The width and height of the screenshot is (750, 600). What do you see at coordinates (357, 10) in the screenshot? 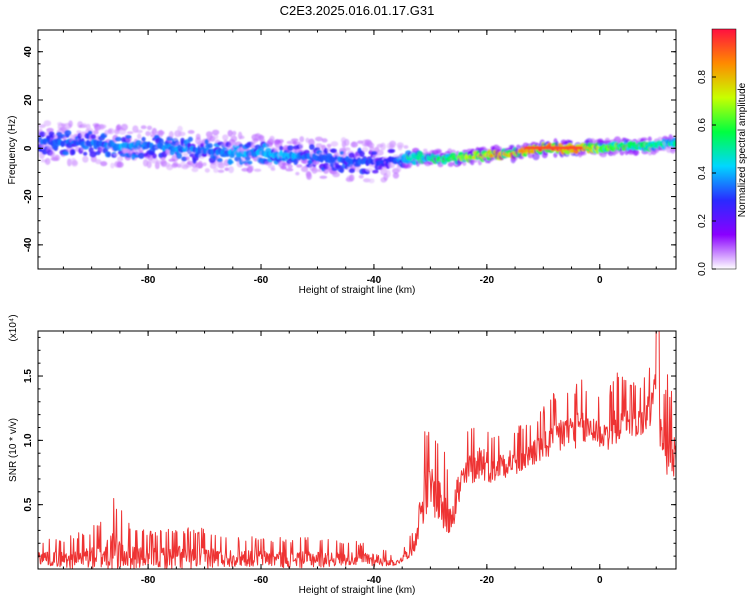
I see `figure-title: C2E3.2025.016.01.17.G31` at bounding box center [357, 10].